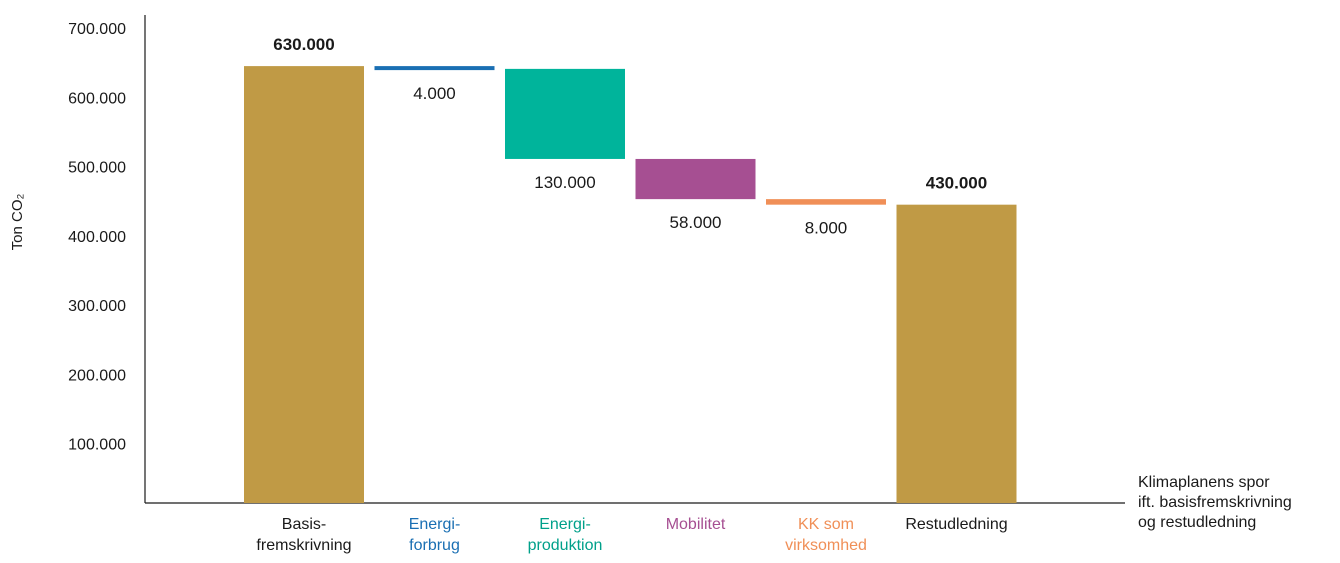 The height and width of the screenshot is (563, 1340). What do you see at coordinates (826, 535) in the screenshot?
I see `category-label-kk: KK som virksomhed` at bounding box center [826, 535].